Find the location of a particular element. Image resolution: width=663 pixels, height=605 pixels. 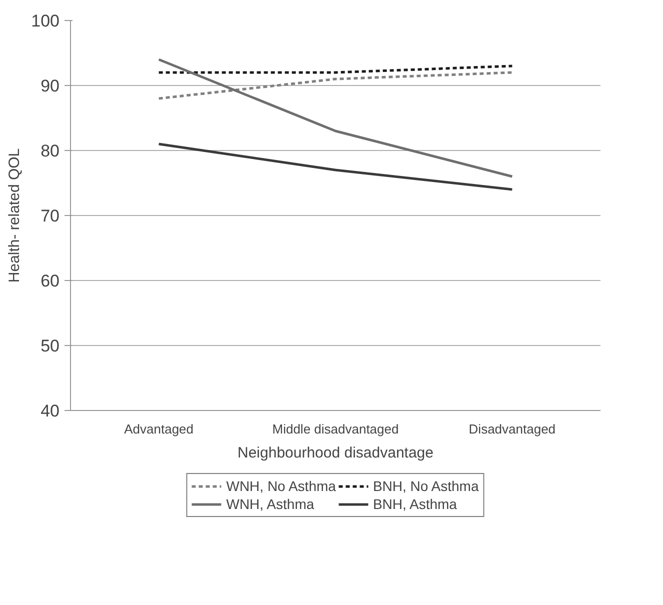

y-tick-label: 50 is located at coordinates (50, 346).